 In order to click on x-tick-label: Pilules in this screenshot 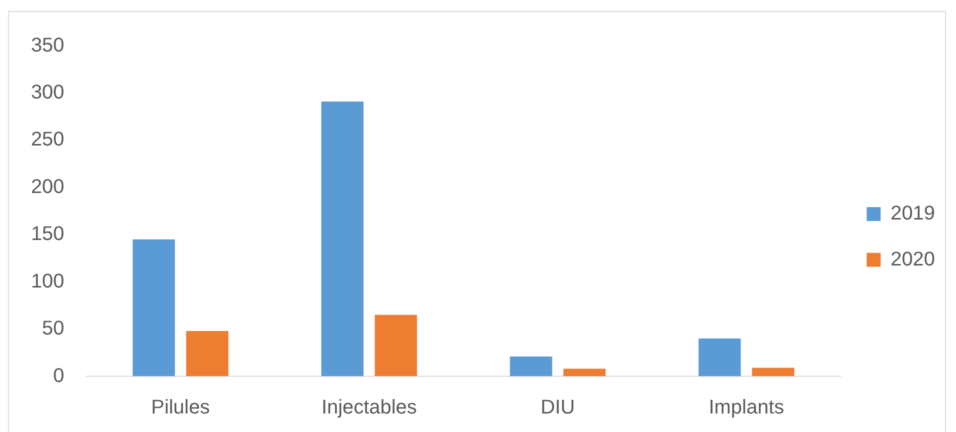, I will do `click(180, 407)`.